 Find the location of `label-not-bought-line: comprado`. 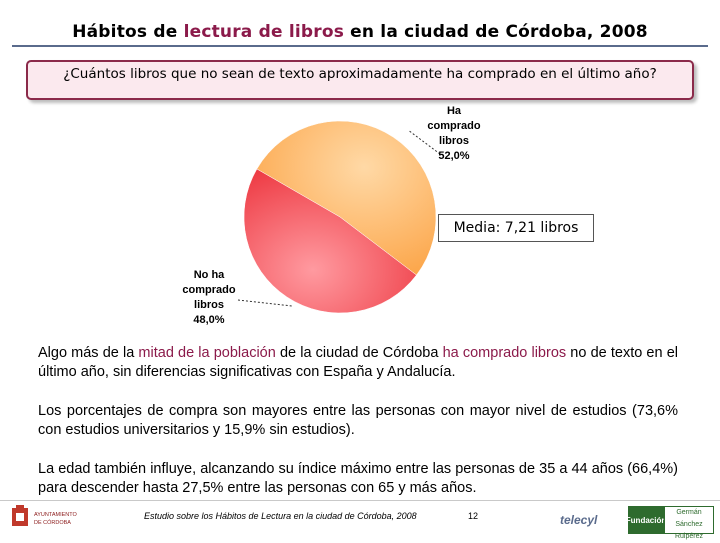

label-not-bought-line: comprado is located at coordinates (208, 290).